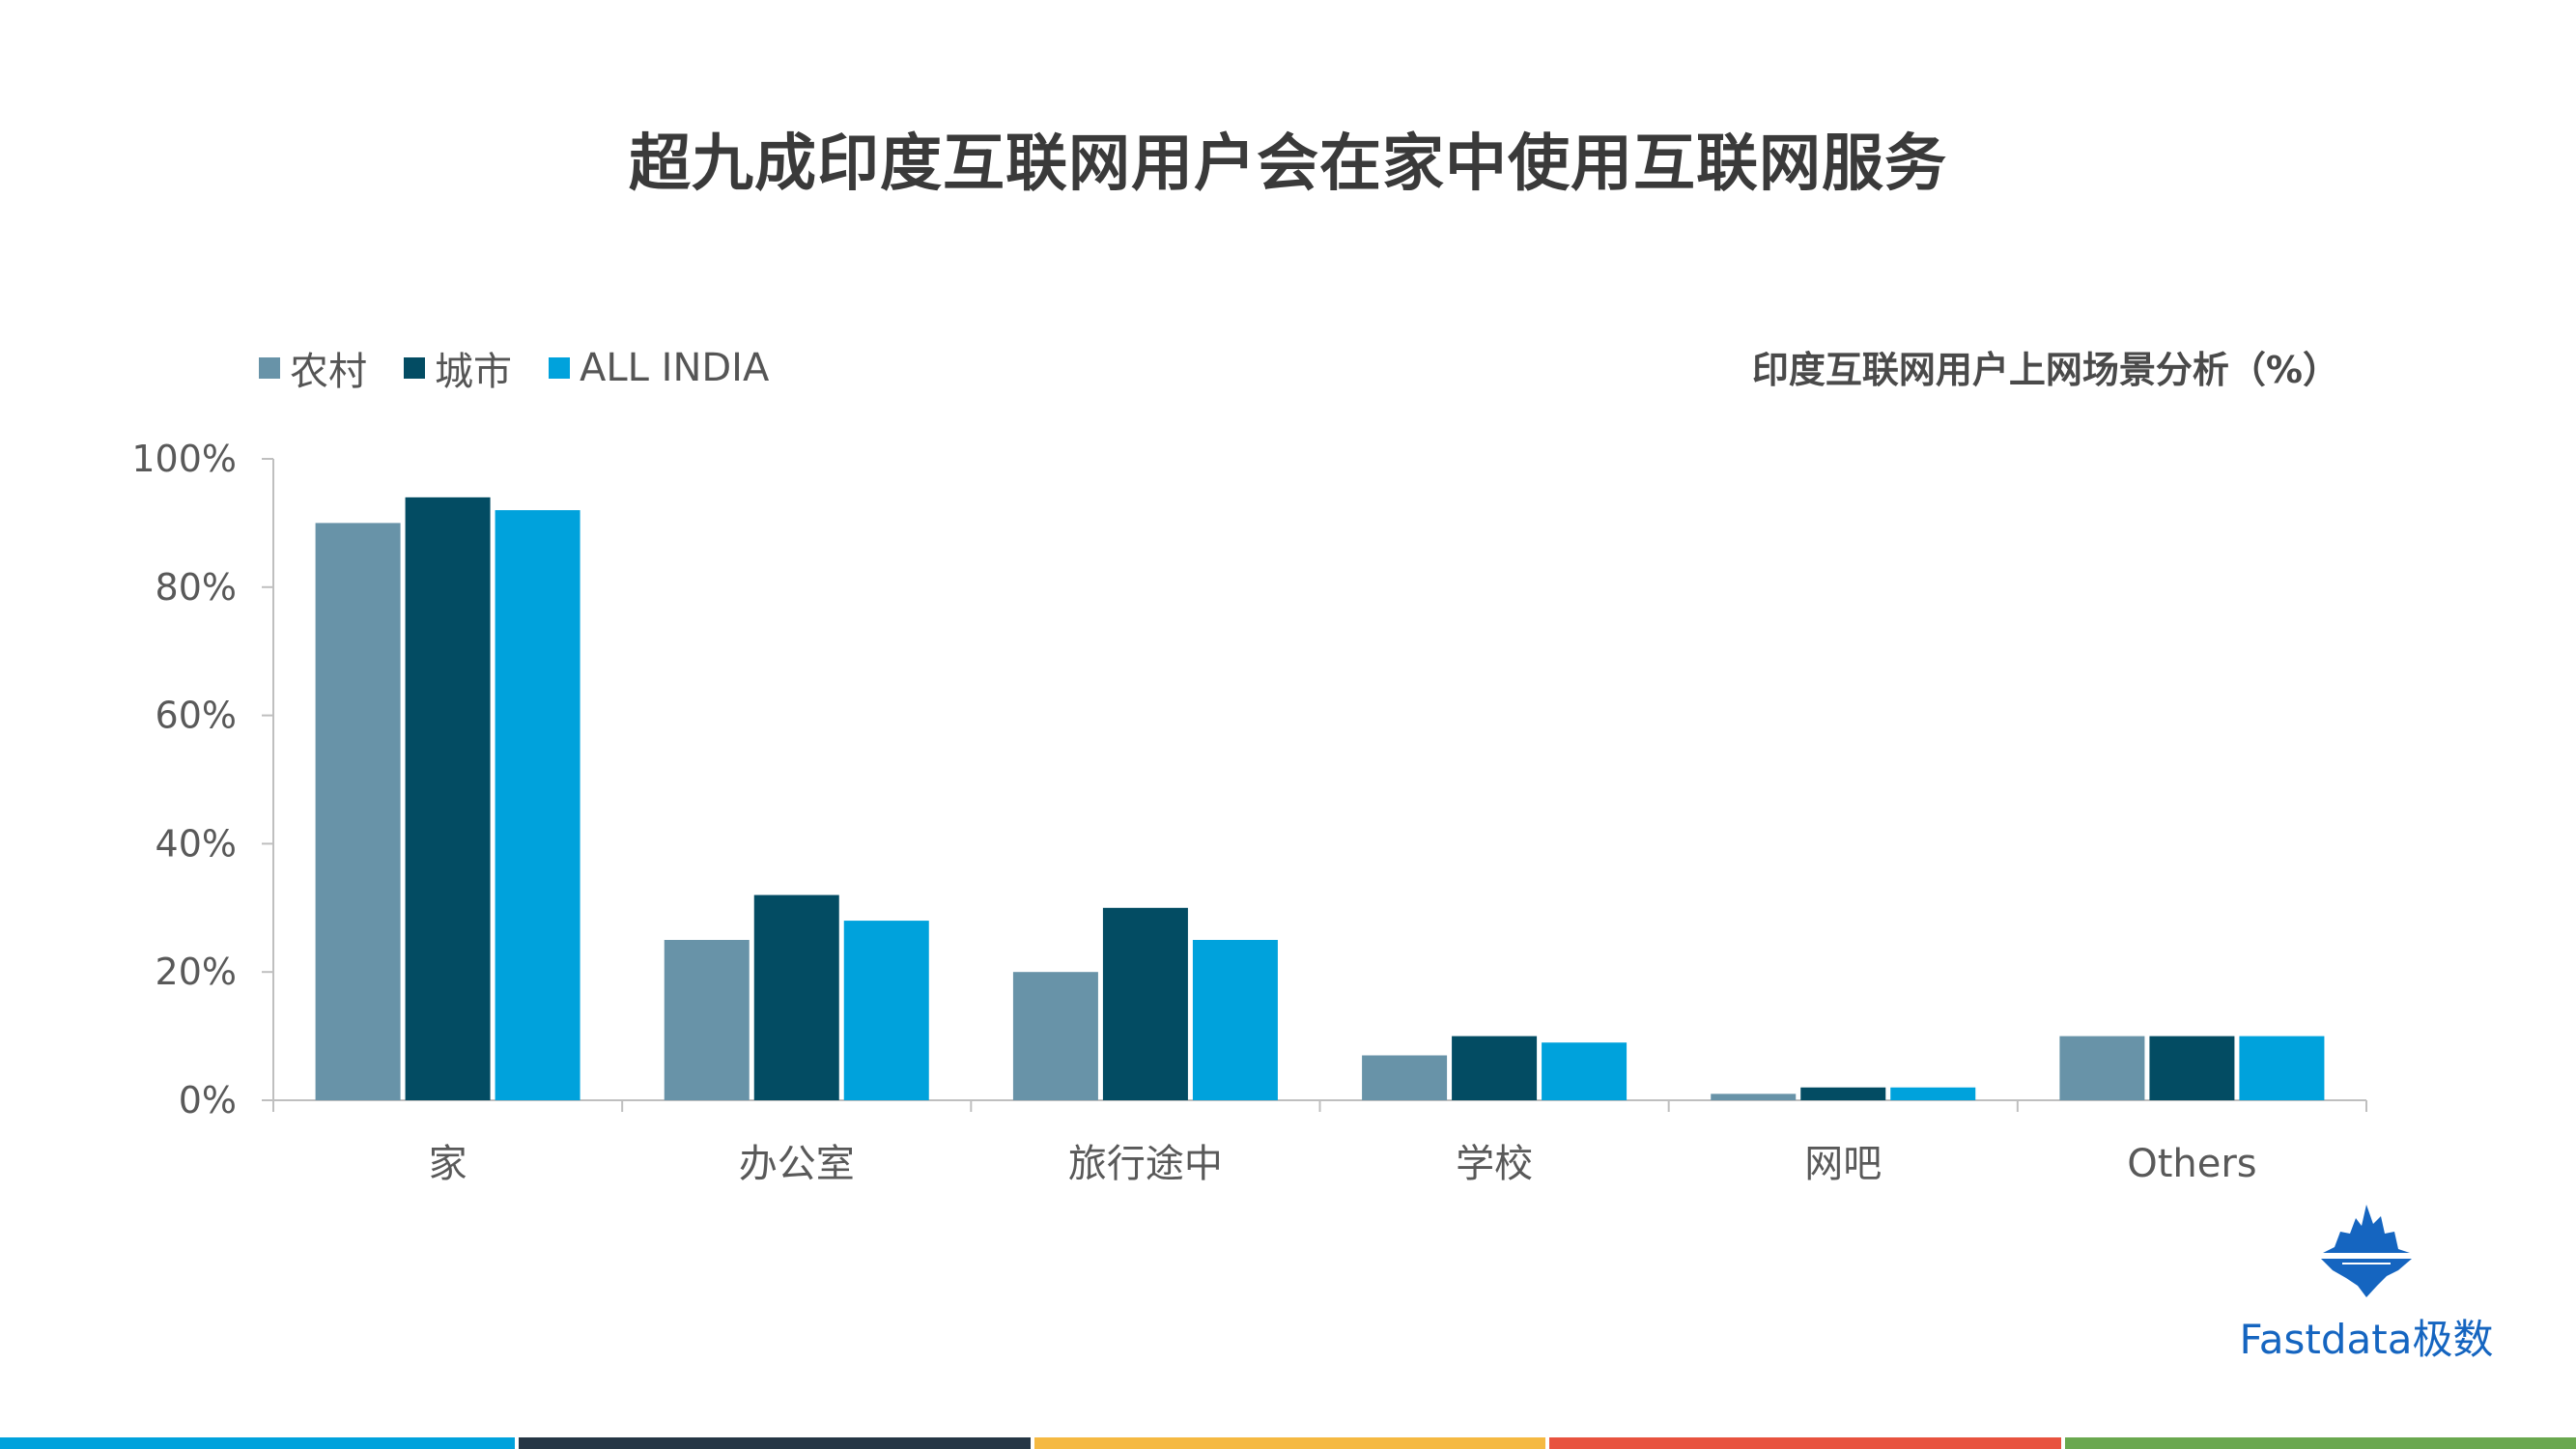  Describe the element at coordinates (269, 368) in the screenshot. I see `legend-swatch-rural` at that location.